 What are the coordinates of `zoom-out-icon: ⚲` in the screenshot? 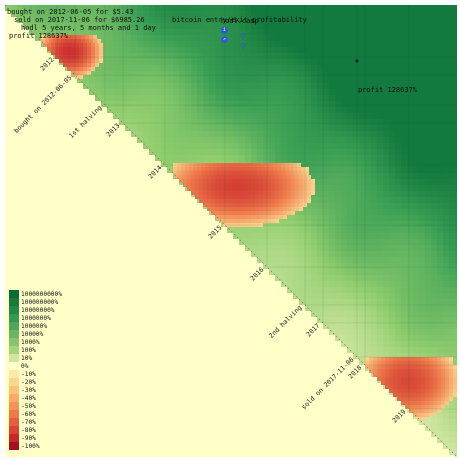 It's located at (242, 46).